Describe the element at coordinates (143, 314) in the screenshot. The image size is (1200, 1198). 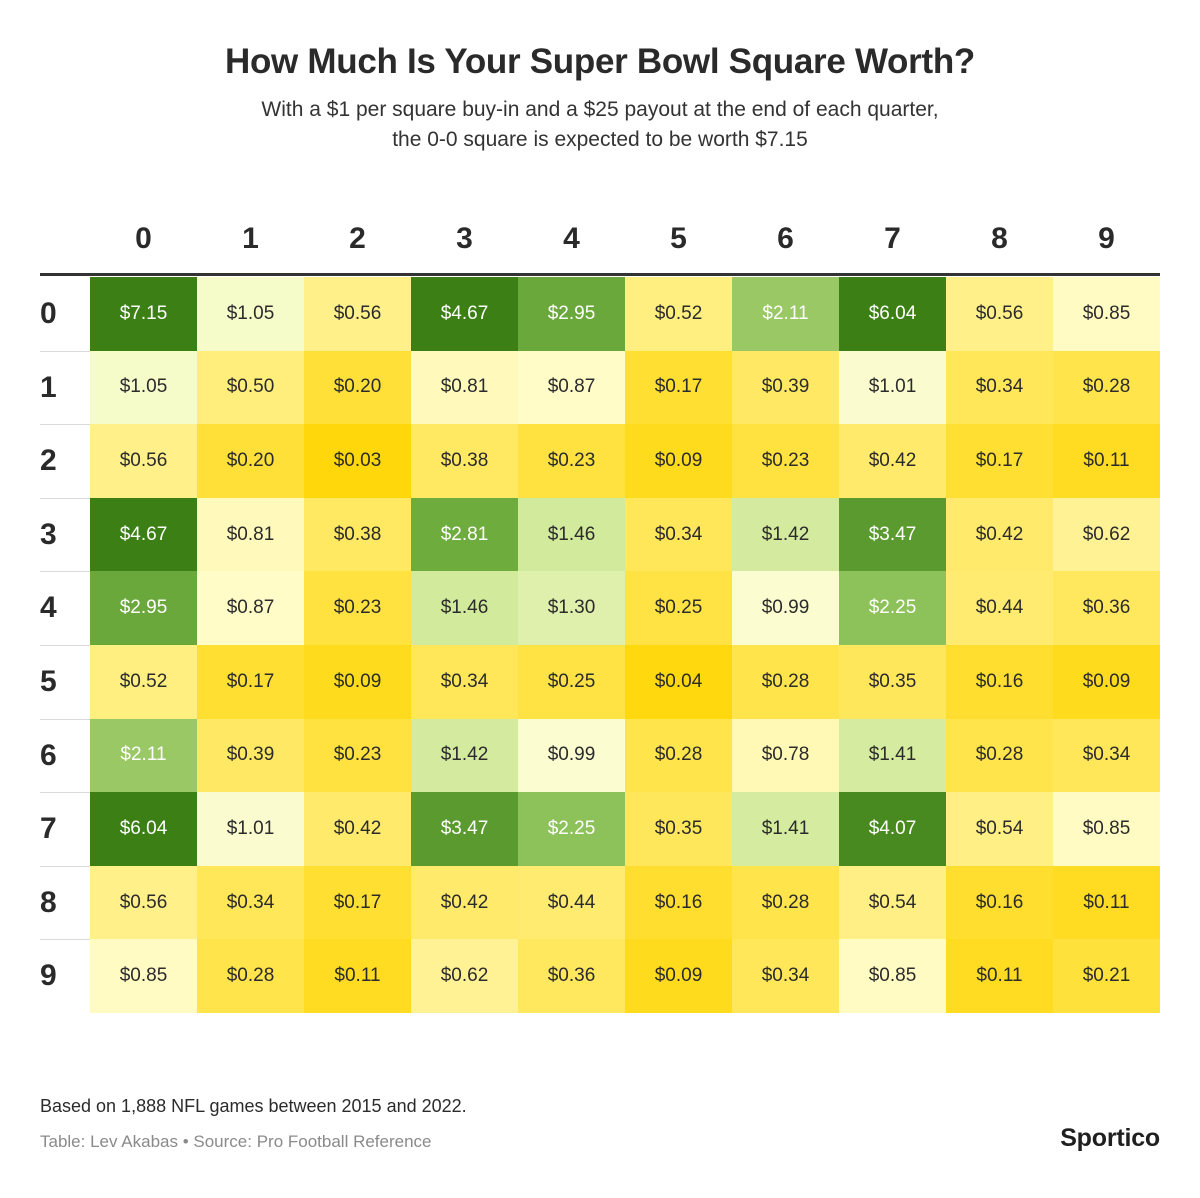
I see `heatmap-cell: $7.15` at that location.